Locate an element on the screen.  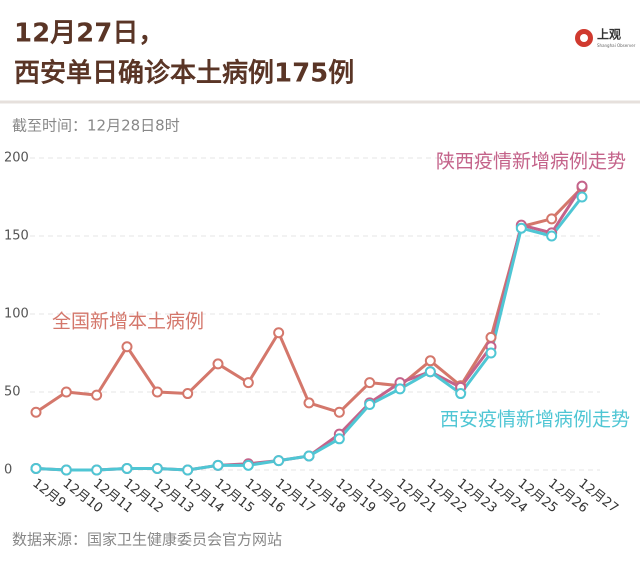
chart-title: 12月27日， is located at coordinates (89, 34).